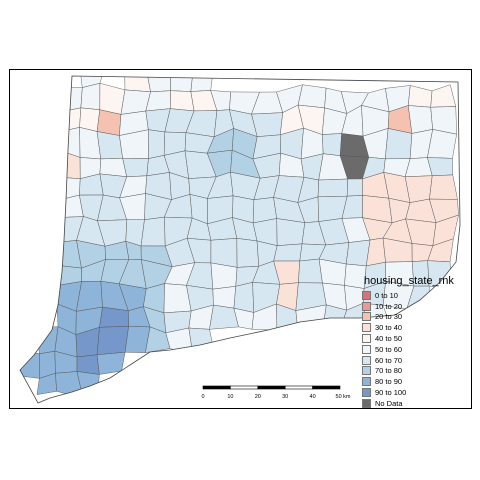 This screenshot has height=480, width=480. What do you see at coordinates (416, 338) in the screenshot?
I see `legend-item: 40 to 50` at bounding box center [416, 338].